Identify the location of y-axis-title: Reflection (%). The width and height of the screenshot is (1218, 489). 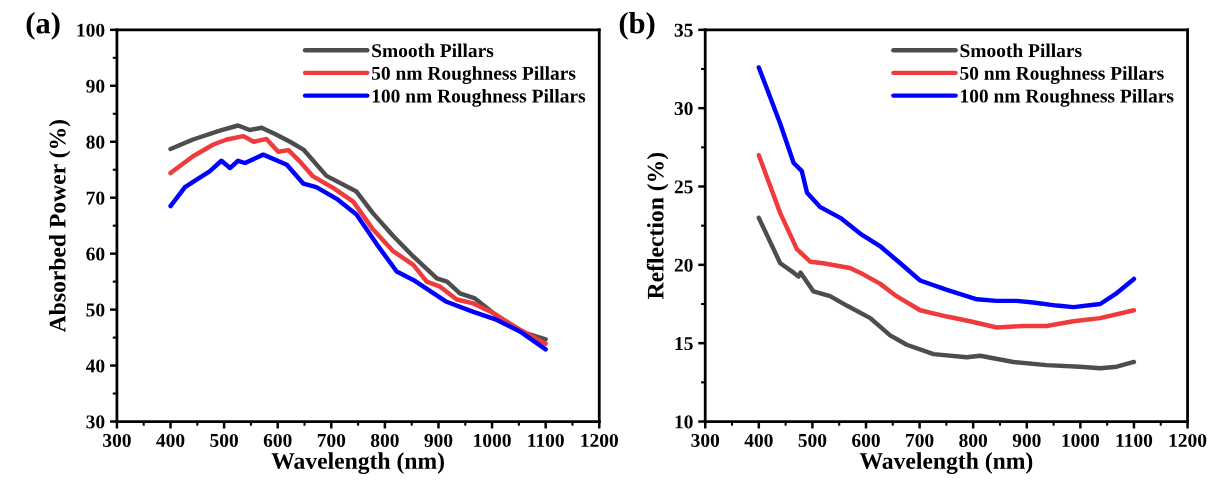
(657, 226).